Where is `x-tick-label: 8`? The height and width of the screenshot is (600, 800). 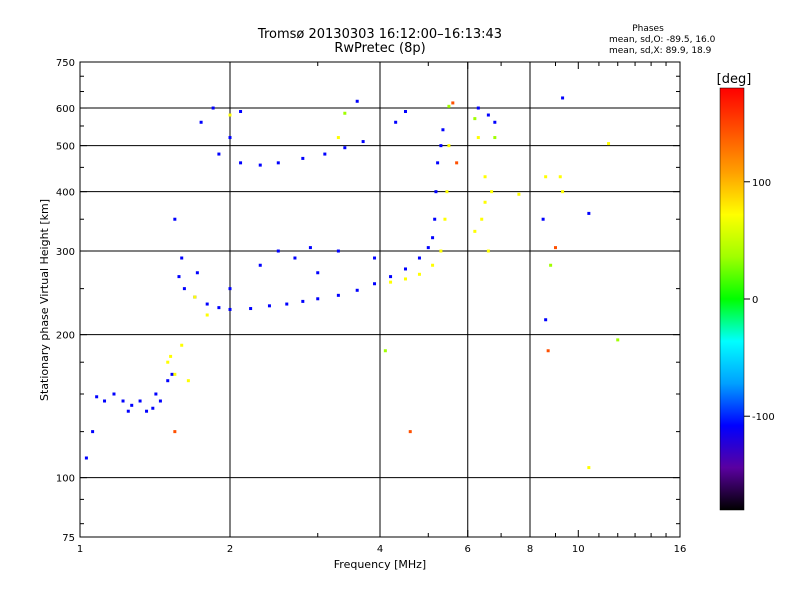 x-tick-label: 8 is located at coordinates (530, 549).